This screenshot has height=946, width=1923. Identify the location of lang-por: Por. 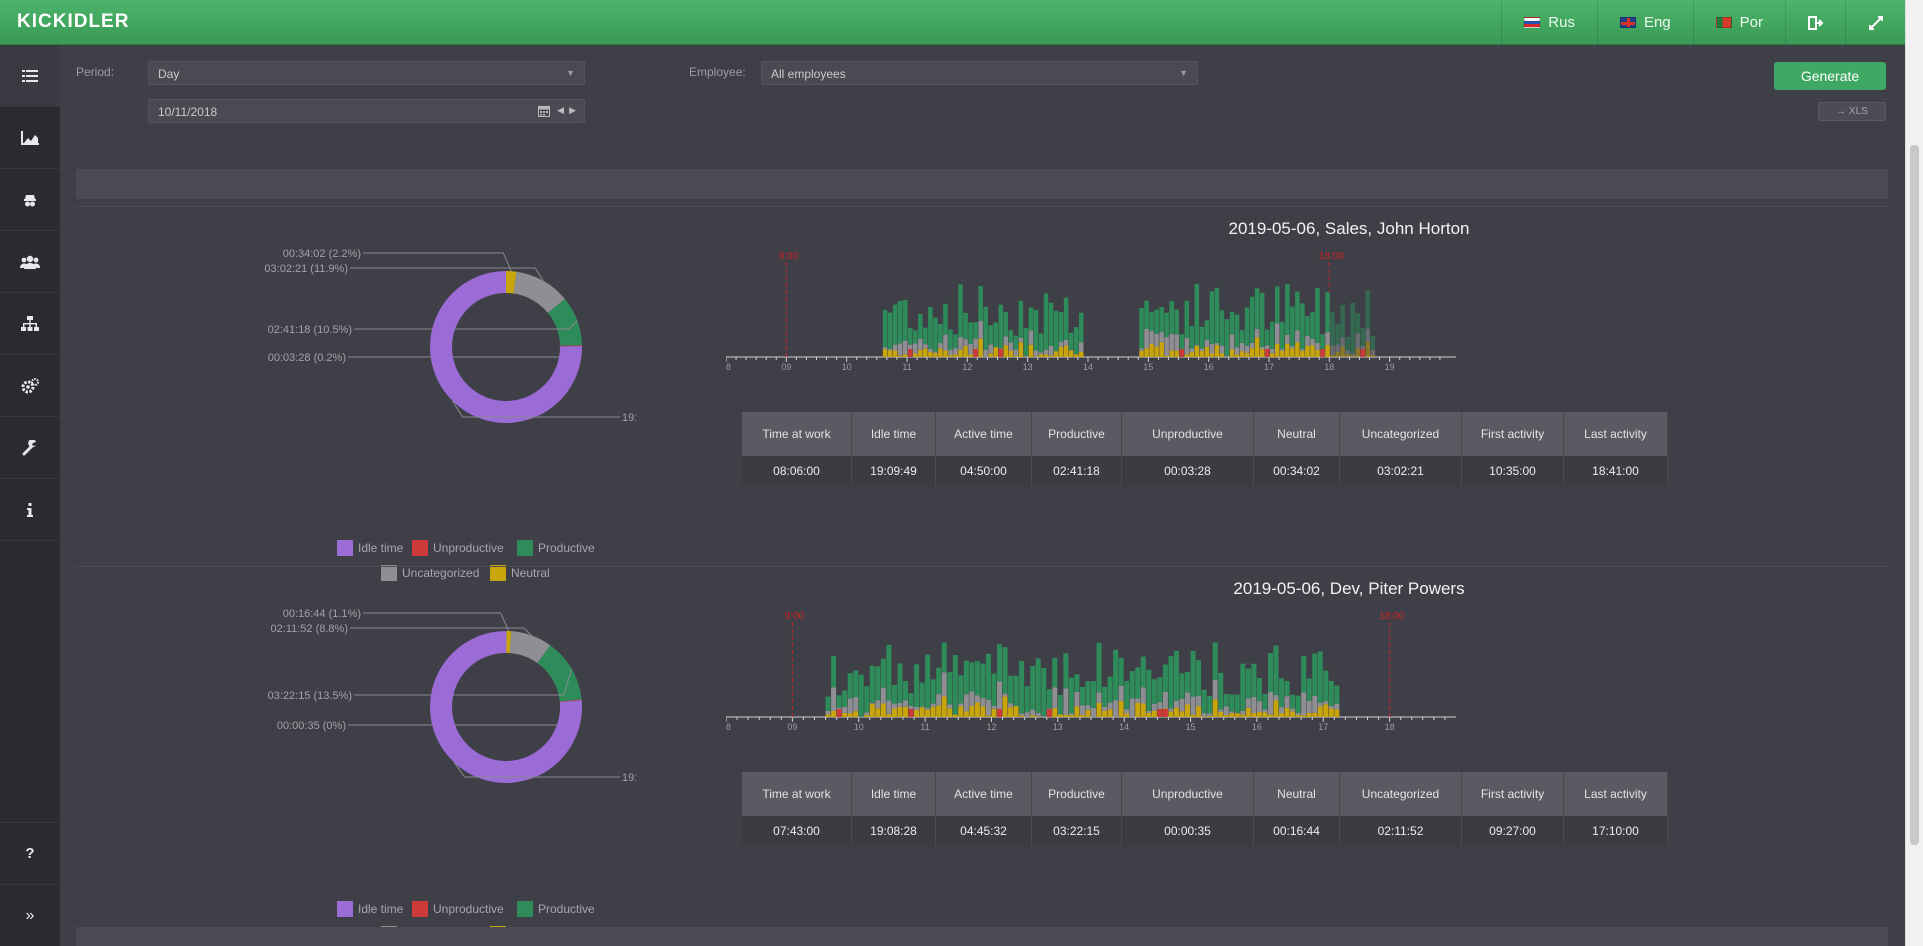
(1738, 22).